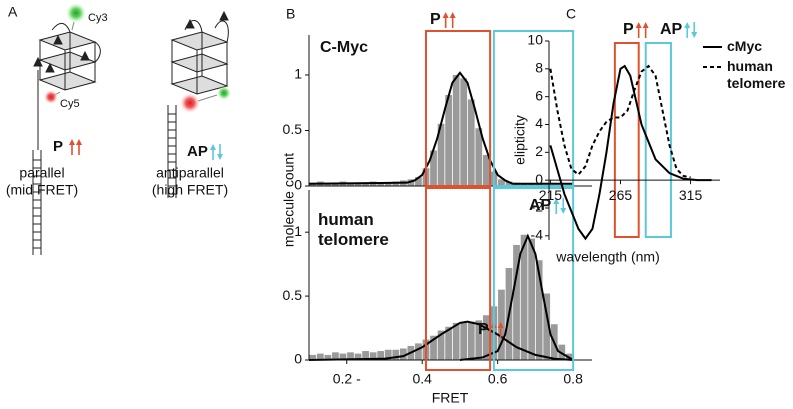  I want to click on antiparallel-structure, so click(198, 104).